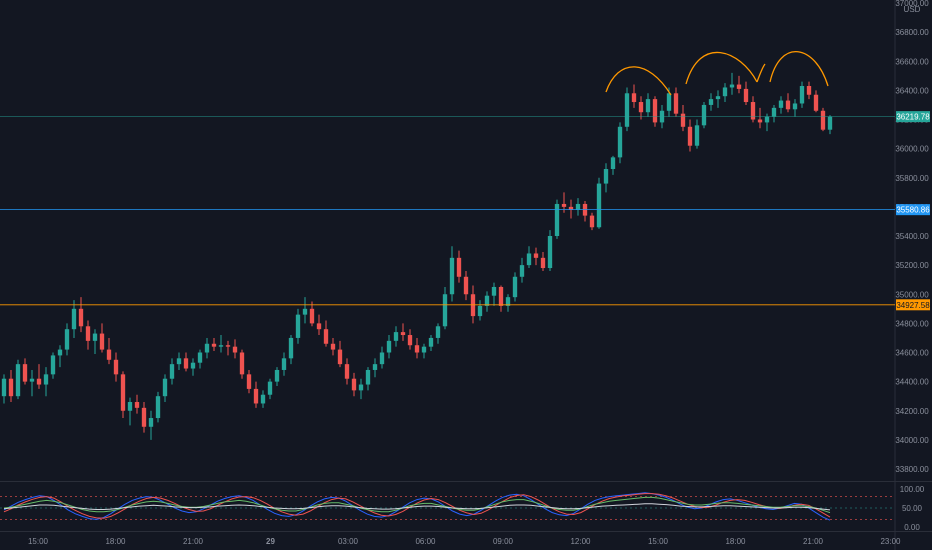 The height and width of the screenshot is (550, 932). What do you see at coordinates (813, 541) in the screenshot?
I see `time-tick-label: 21:00` at bounding box center [813, 541].